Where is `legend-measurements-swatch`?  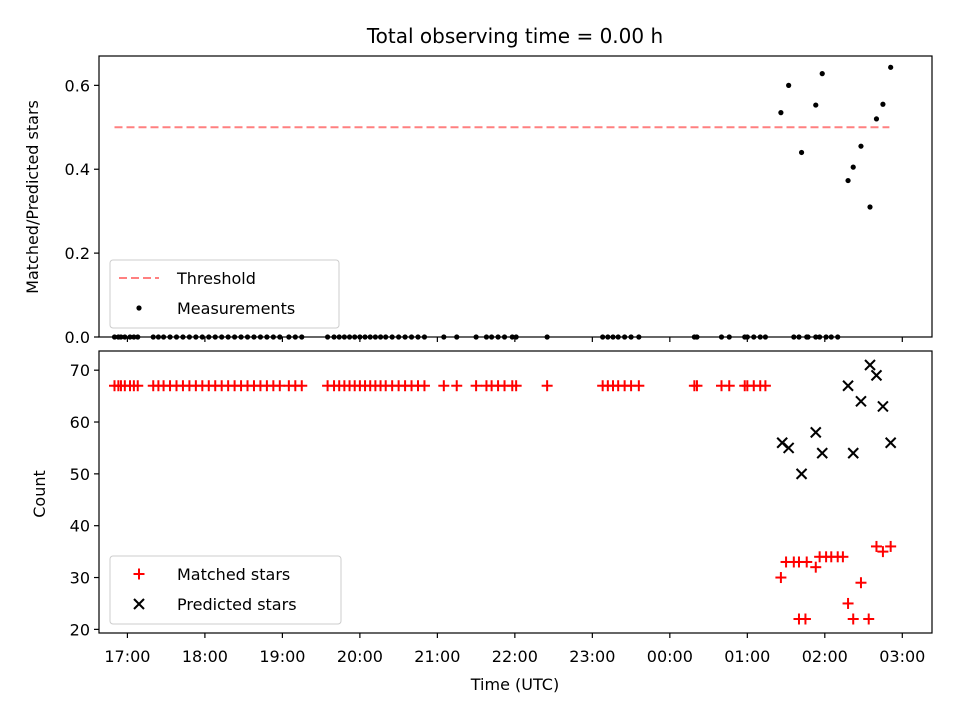 legend-measurements-swatch is located at coordinates (139, 308).